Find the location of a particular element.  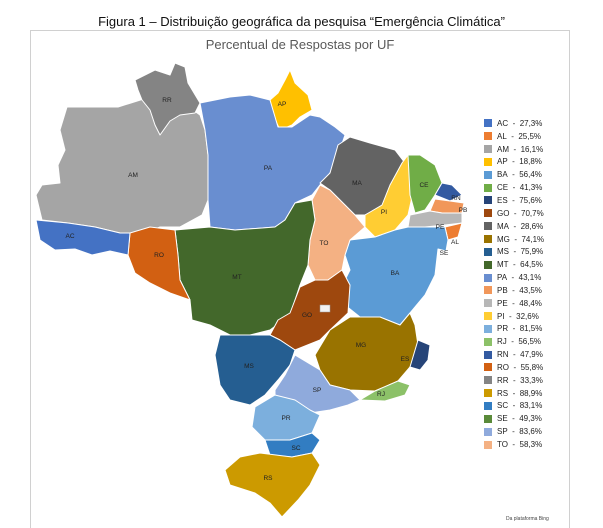

legend-value: 70,7% is located at coordinates (532, 213).